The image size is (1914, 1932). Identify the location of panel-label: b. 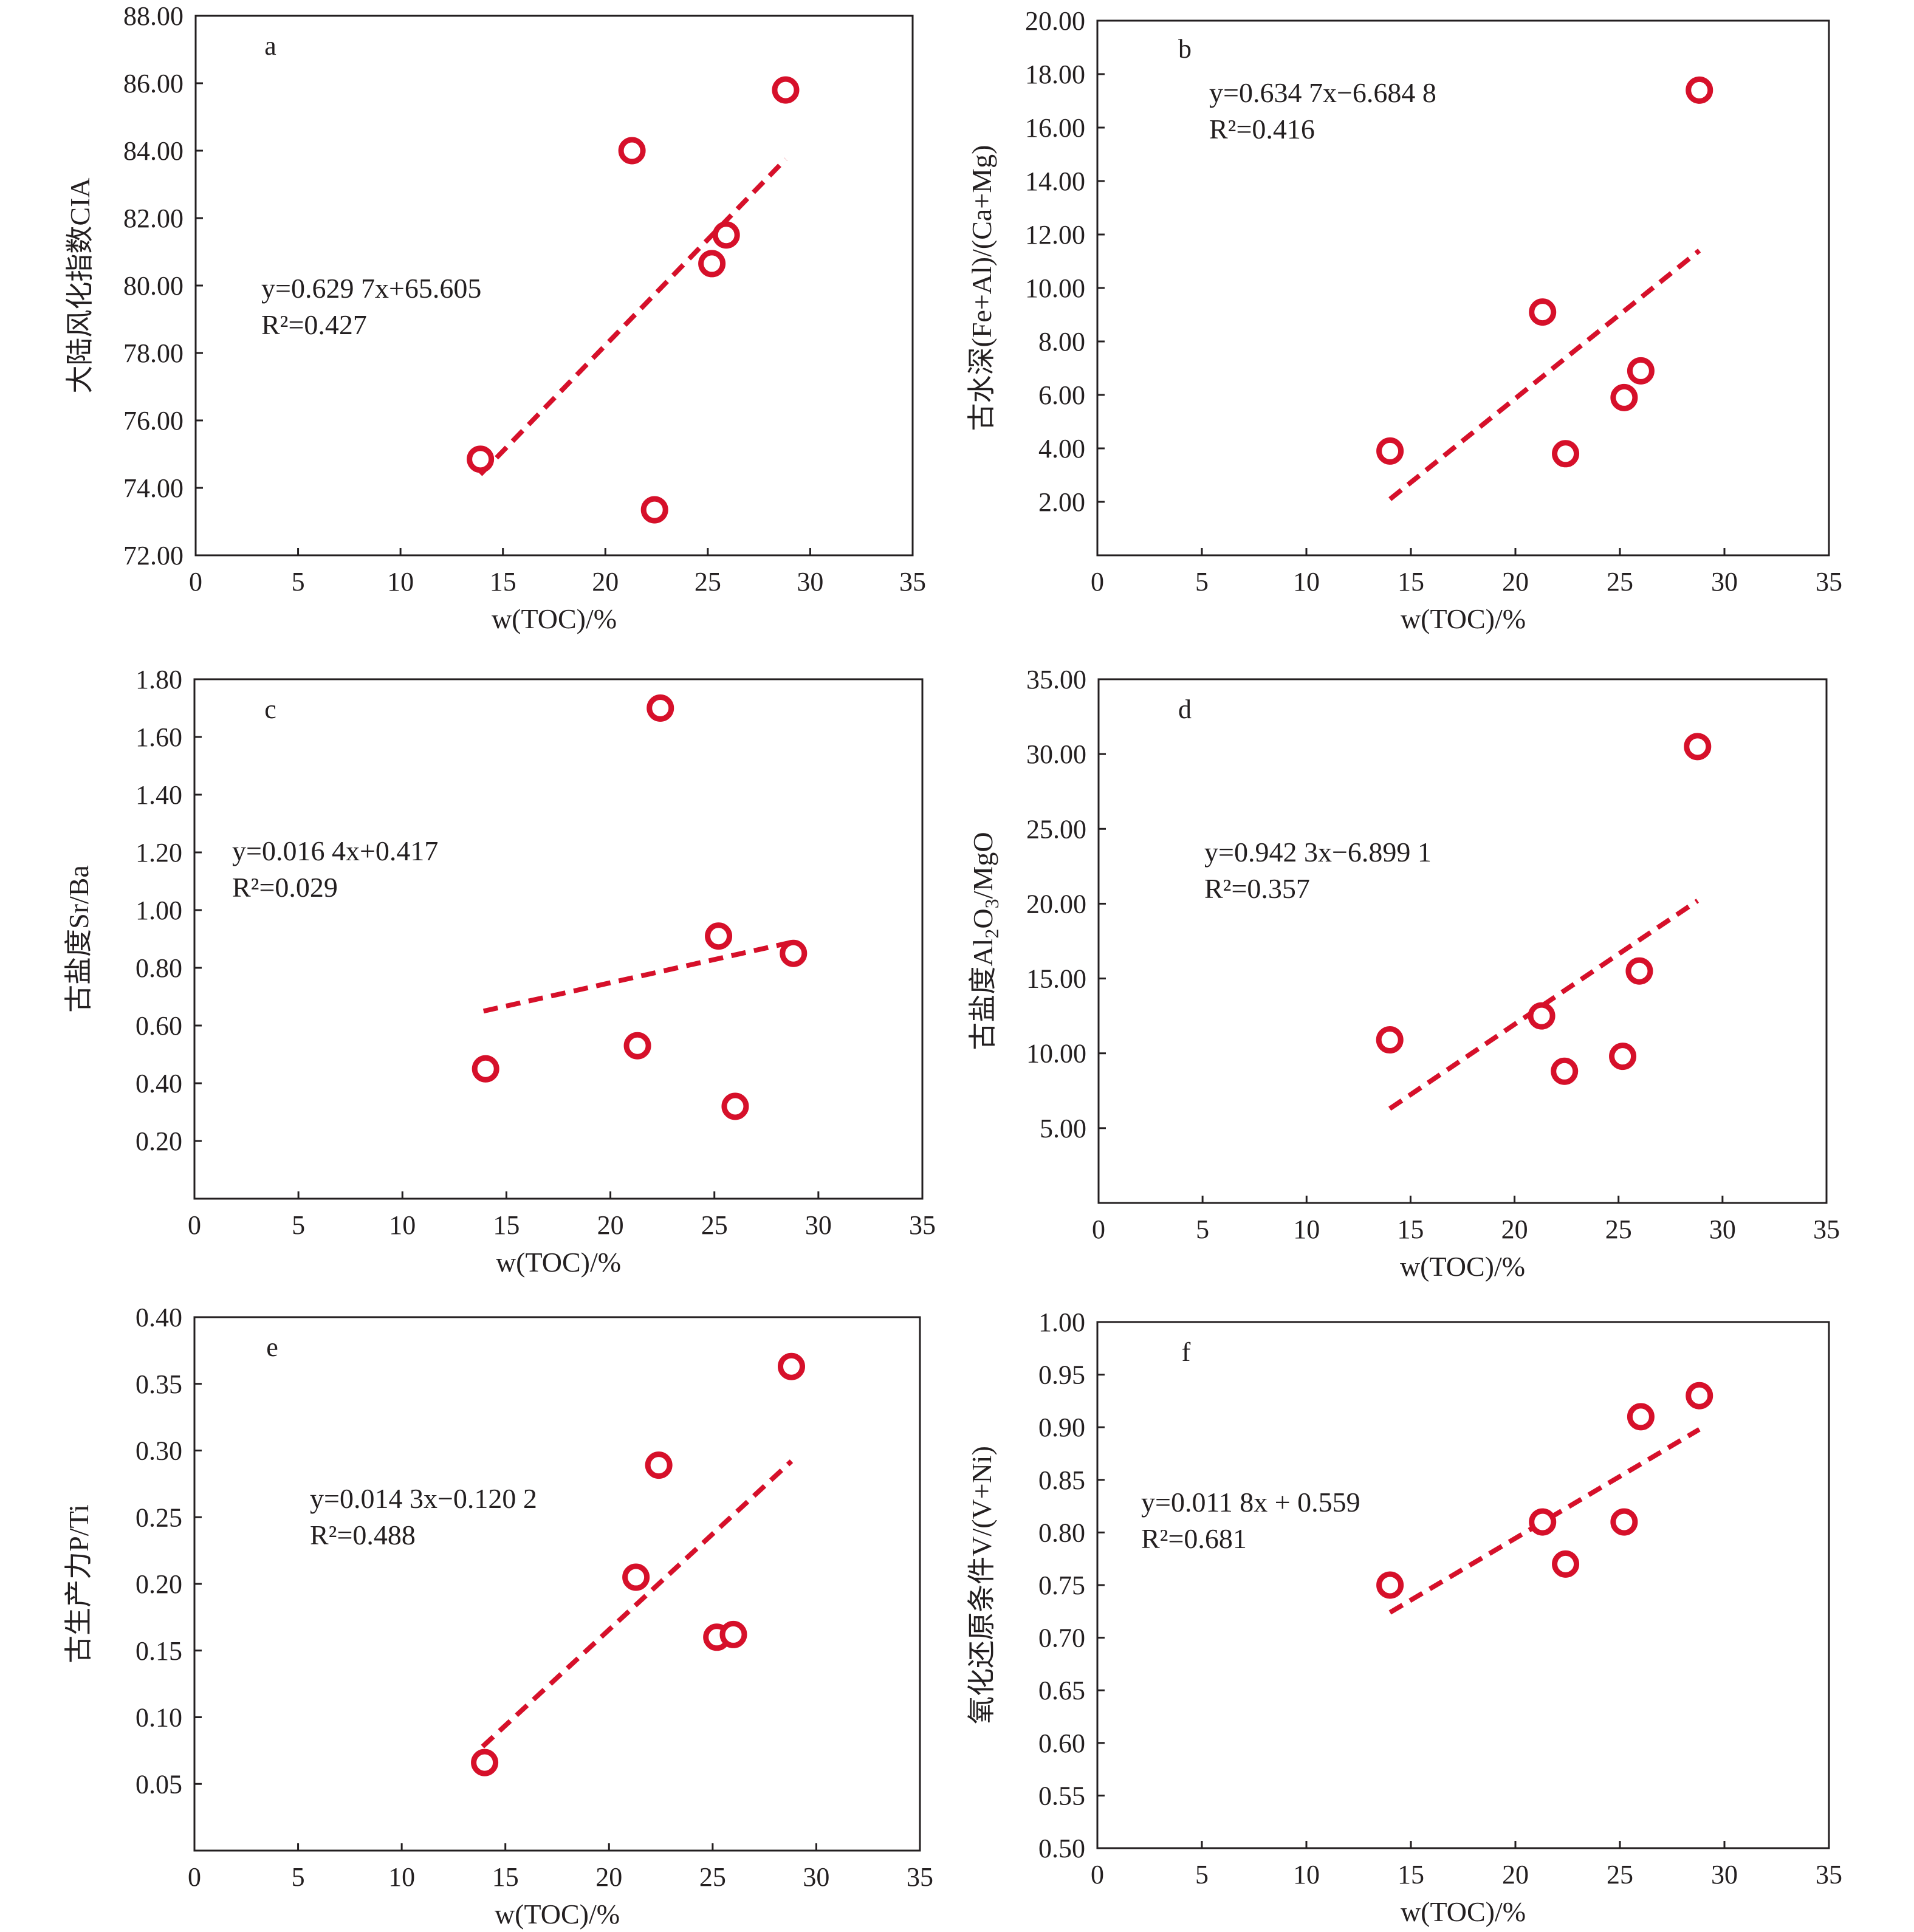
(1185, 49).